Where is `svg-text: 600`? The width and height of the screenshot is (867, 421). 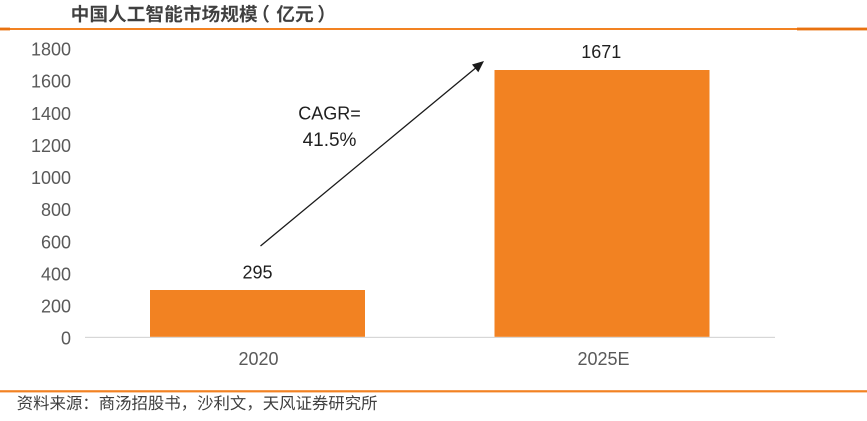 svg-text: 600 is located at coordinates (56, 242).